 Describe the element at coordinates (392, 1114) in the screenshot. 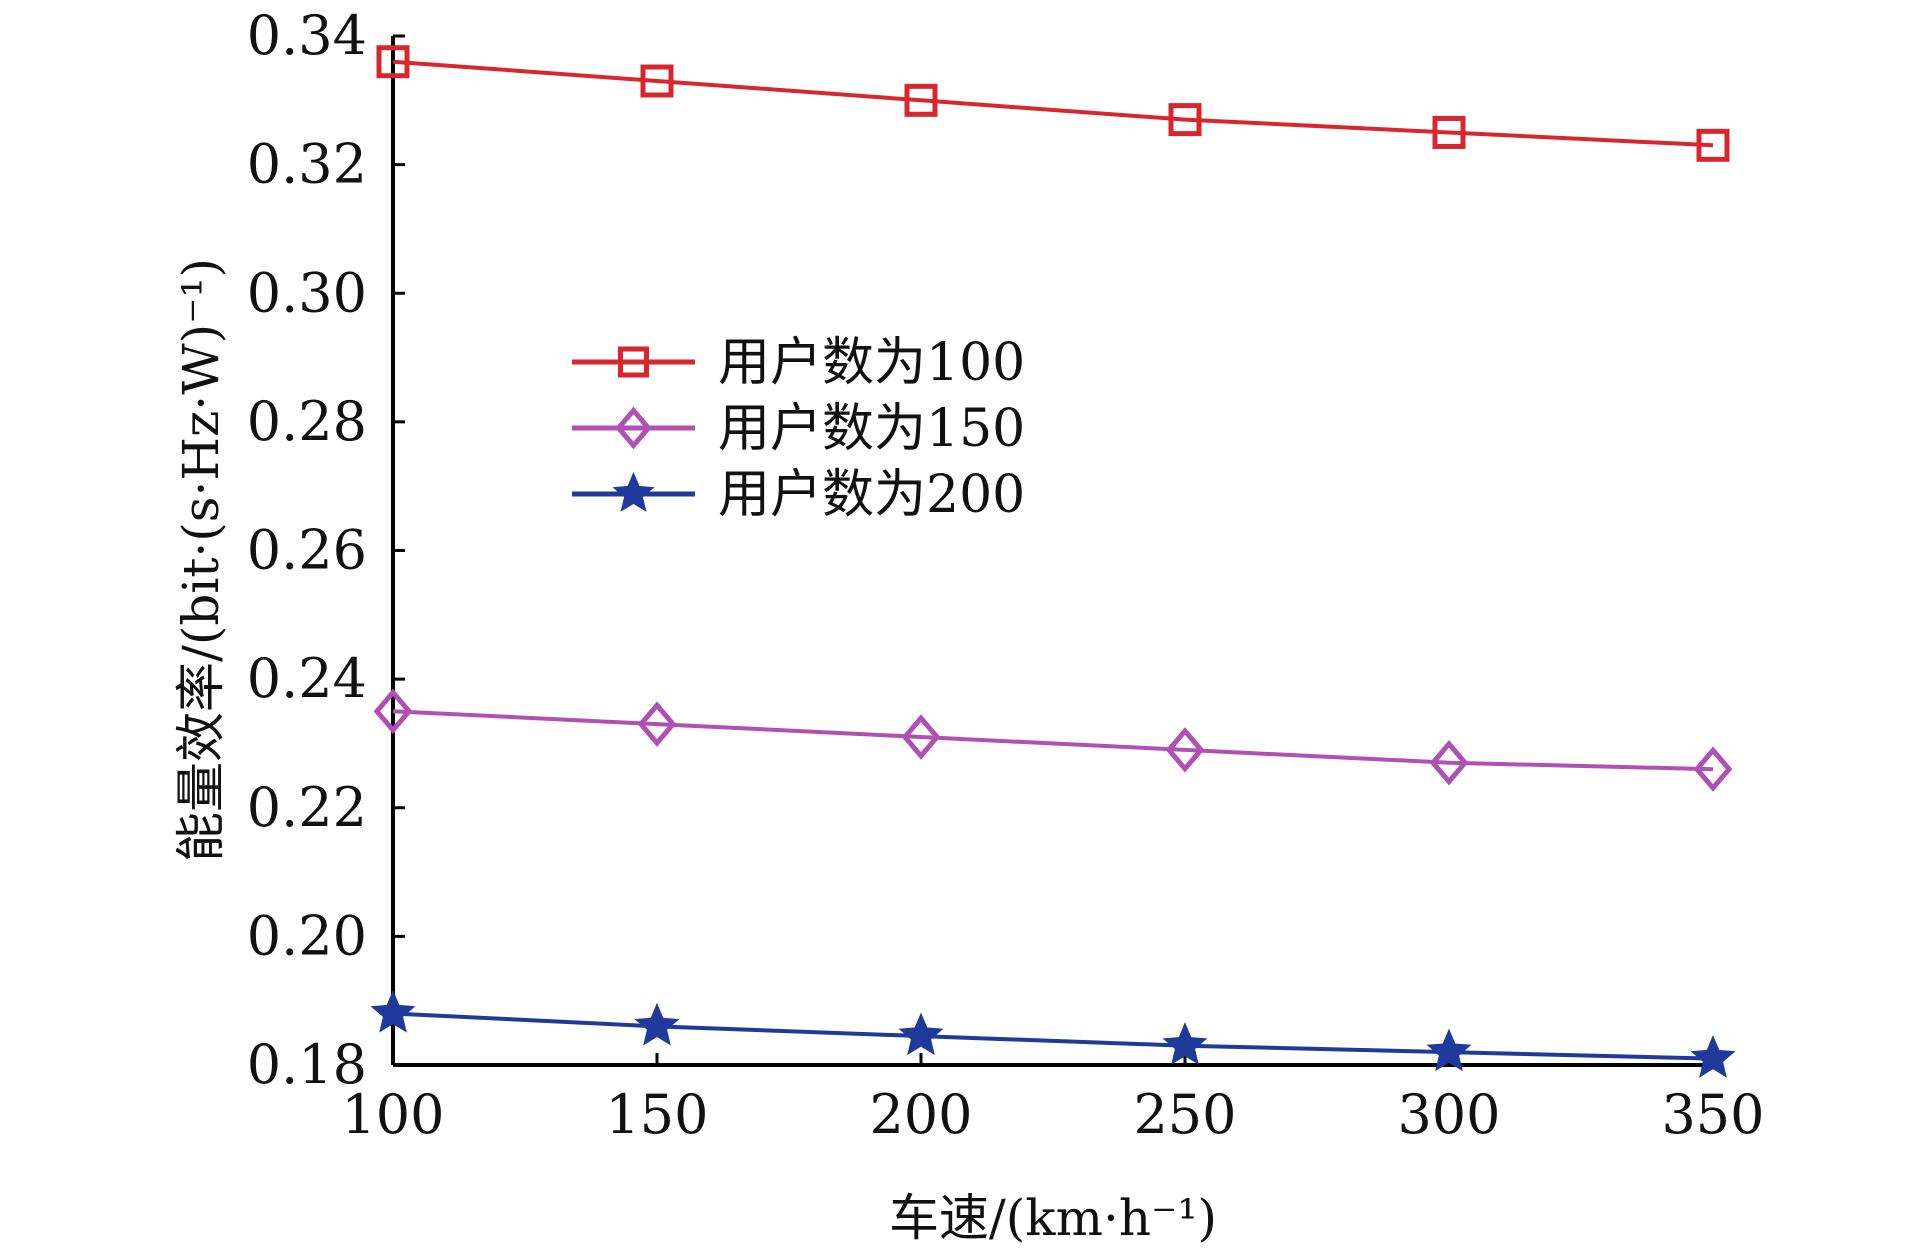

I see `x-tick-label: 100` at that location.